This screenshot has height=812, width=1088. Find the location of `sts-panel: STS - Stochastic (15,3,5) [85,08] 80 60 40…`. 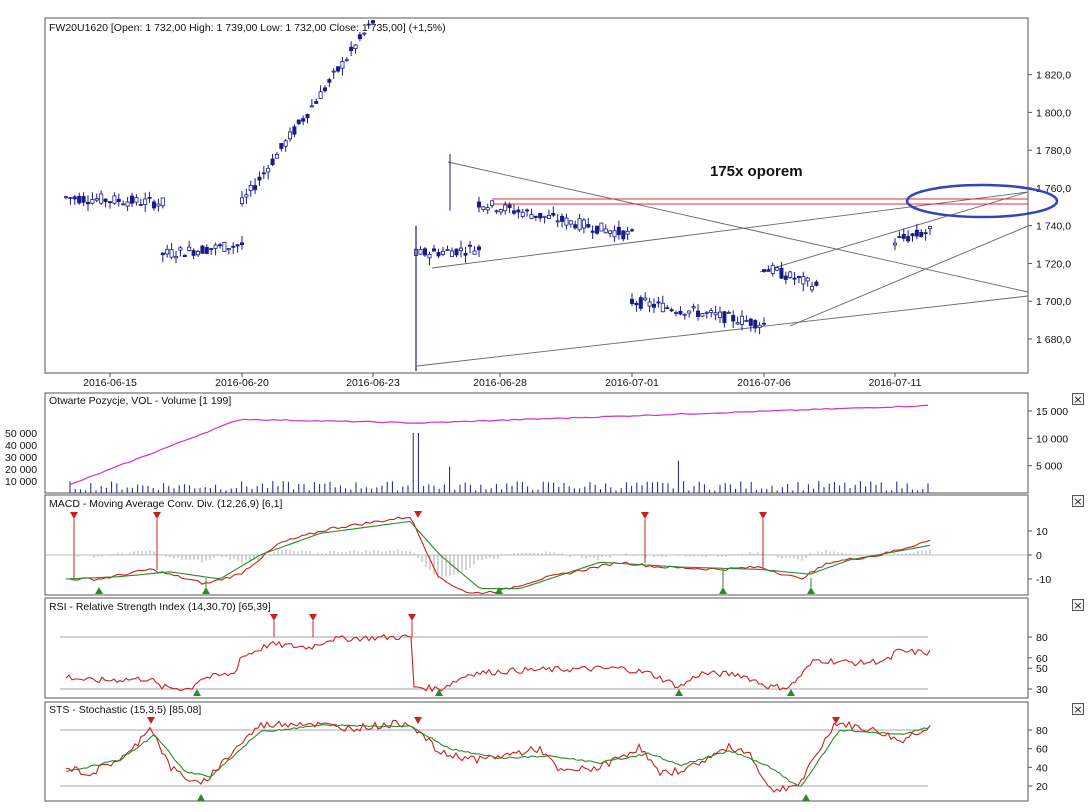

sts-panel: STS - Stochastic (15,3,5) [85,08] 80 60 40… is located at coordinates (546, 751).